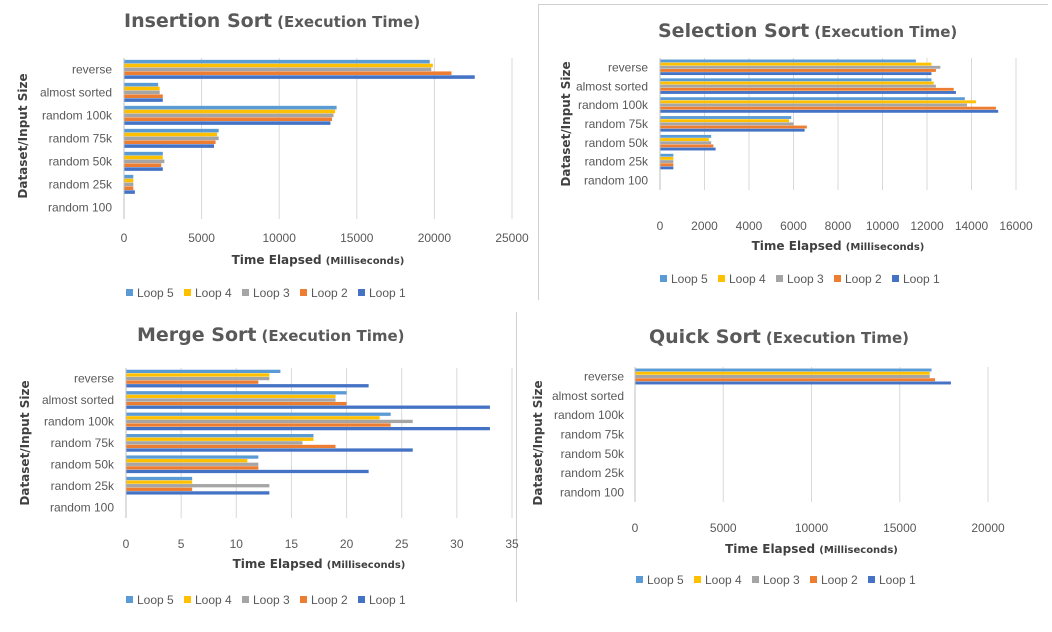  Describe the element at coordinates (723, 528) in the screenshot. I see `x-tick-label: 5000` at that location.